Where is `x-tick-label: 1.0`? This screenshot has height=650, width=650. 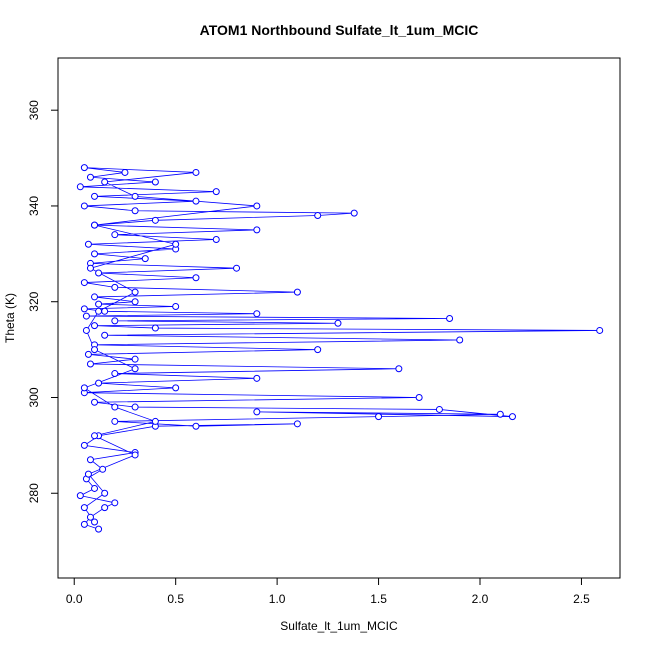
x-tick-label: 1.0 is located at coordinates (277, 599).